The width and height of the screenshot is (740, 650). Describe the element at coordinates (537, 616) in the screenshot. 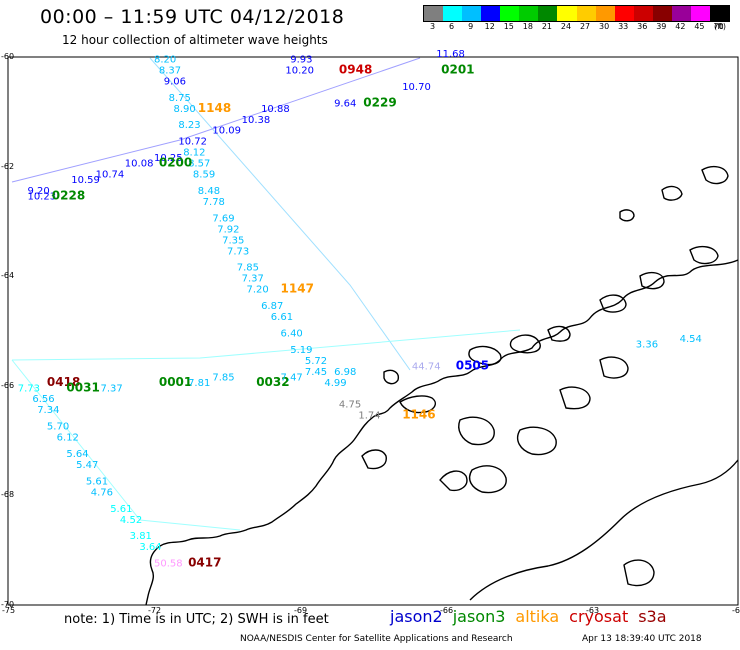

I see `satellite-legend-item: altika` at that location.